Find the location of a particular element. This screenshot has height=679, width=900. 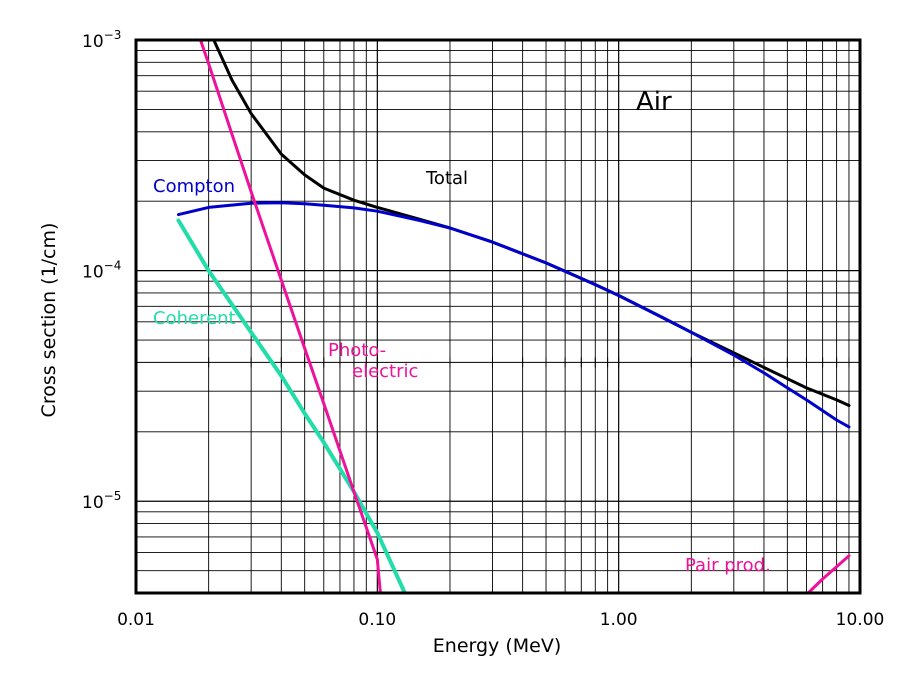

y-tick-label: 10⁻⁵ is located at coordinates (101, 501).